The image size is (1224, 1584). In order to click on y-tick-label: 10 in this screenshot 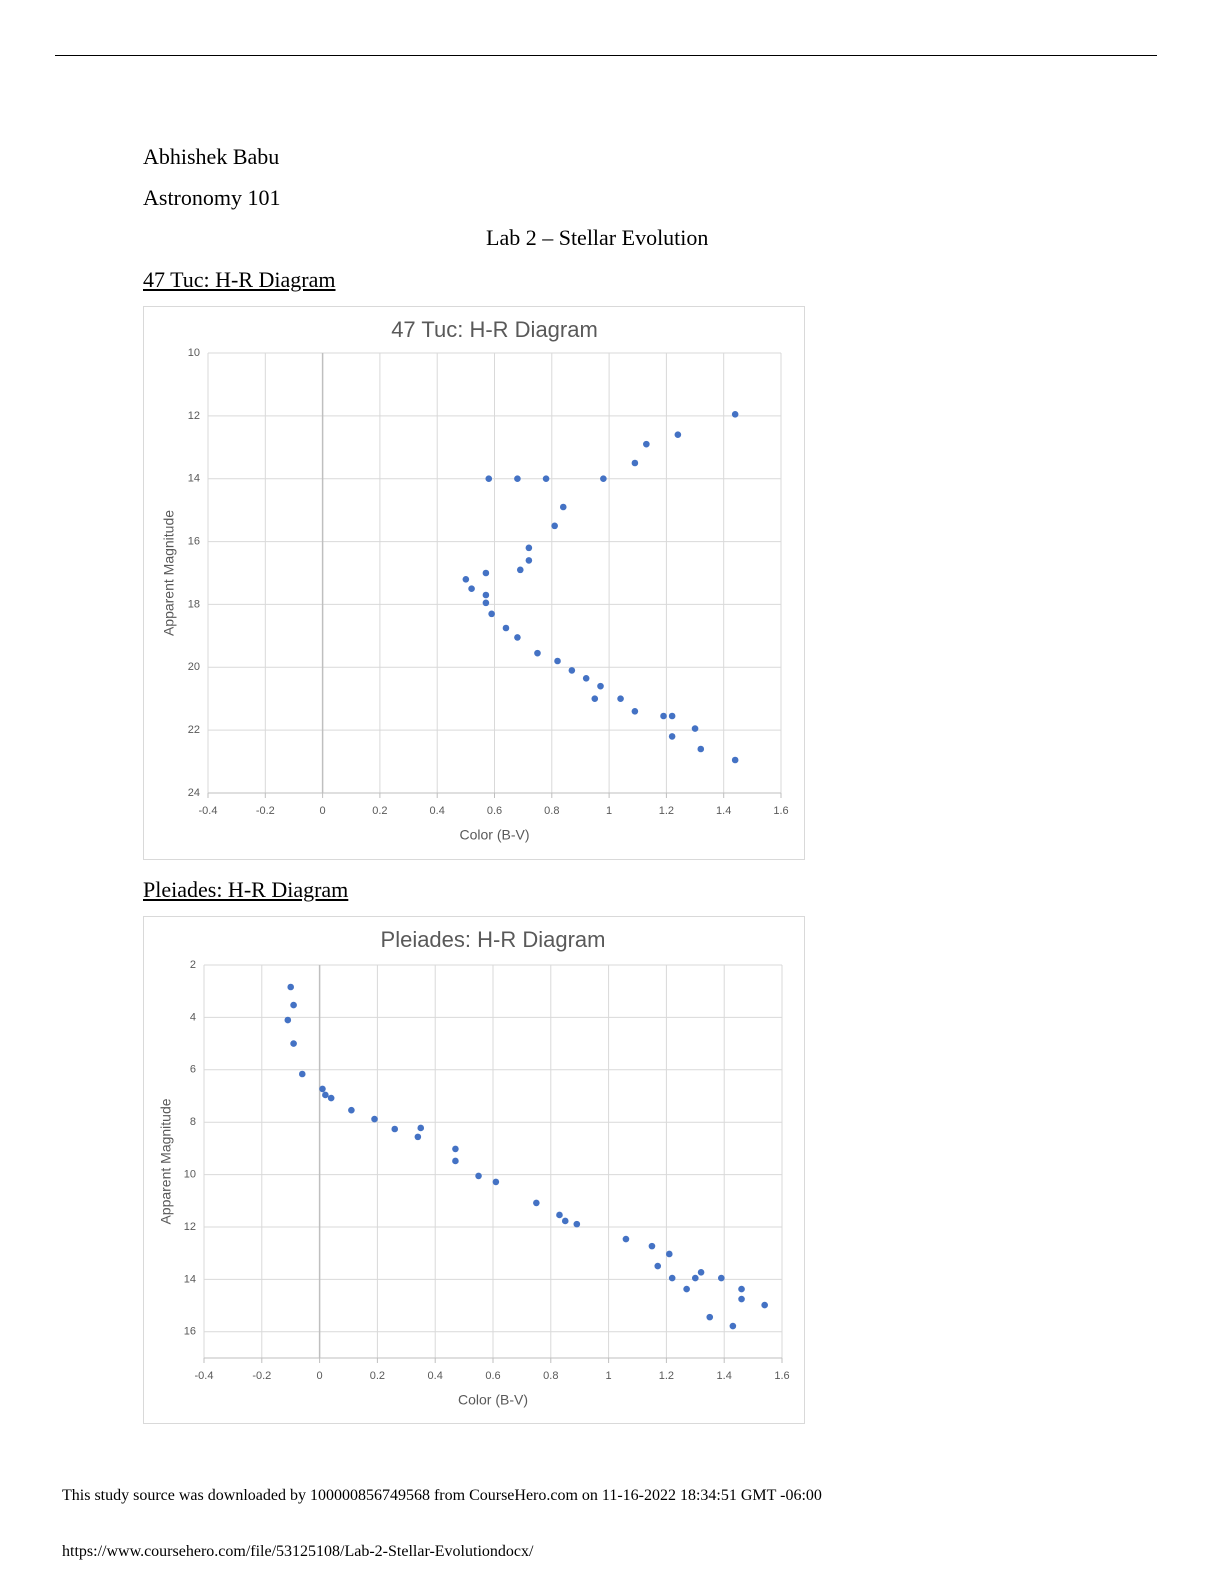, I will do `click(194, 353)`.